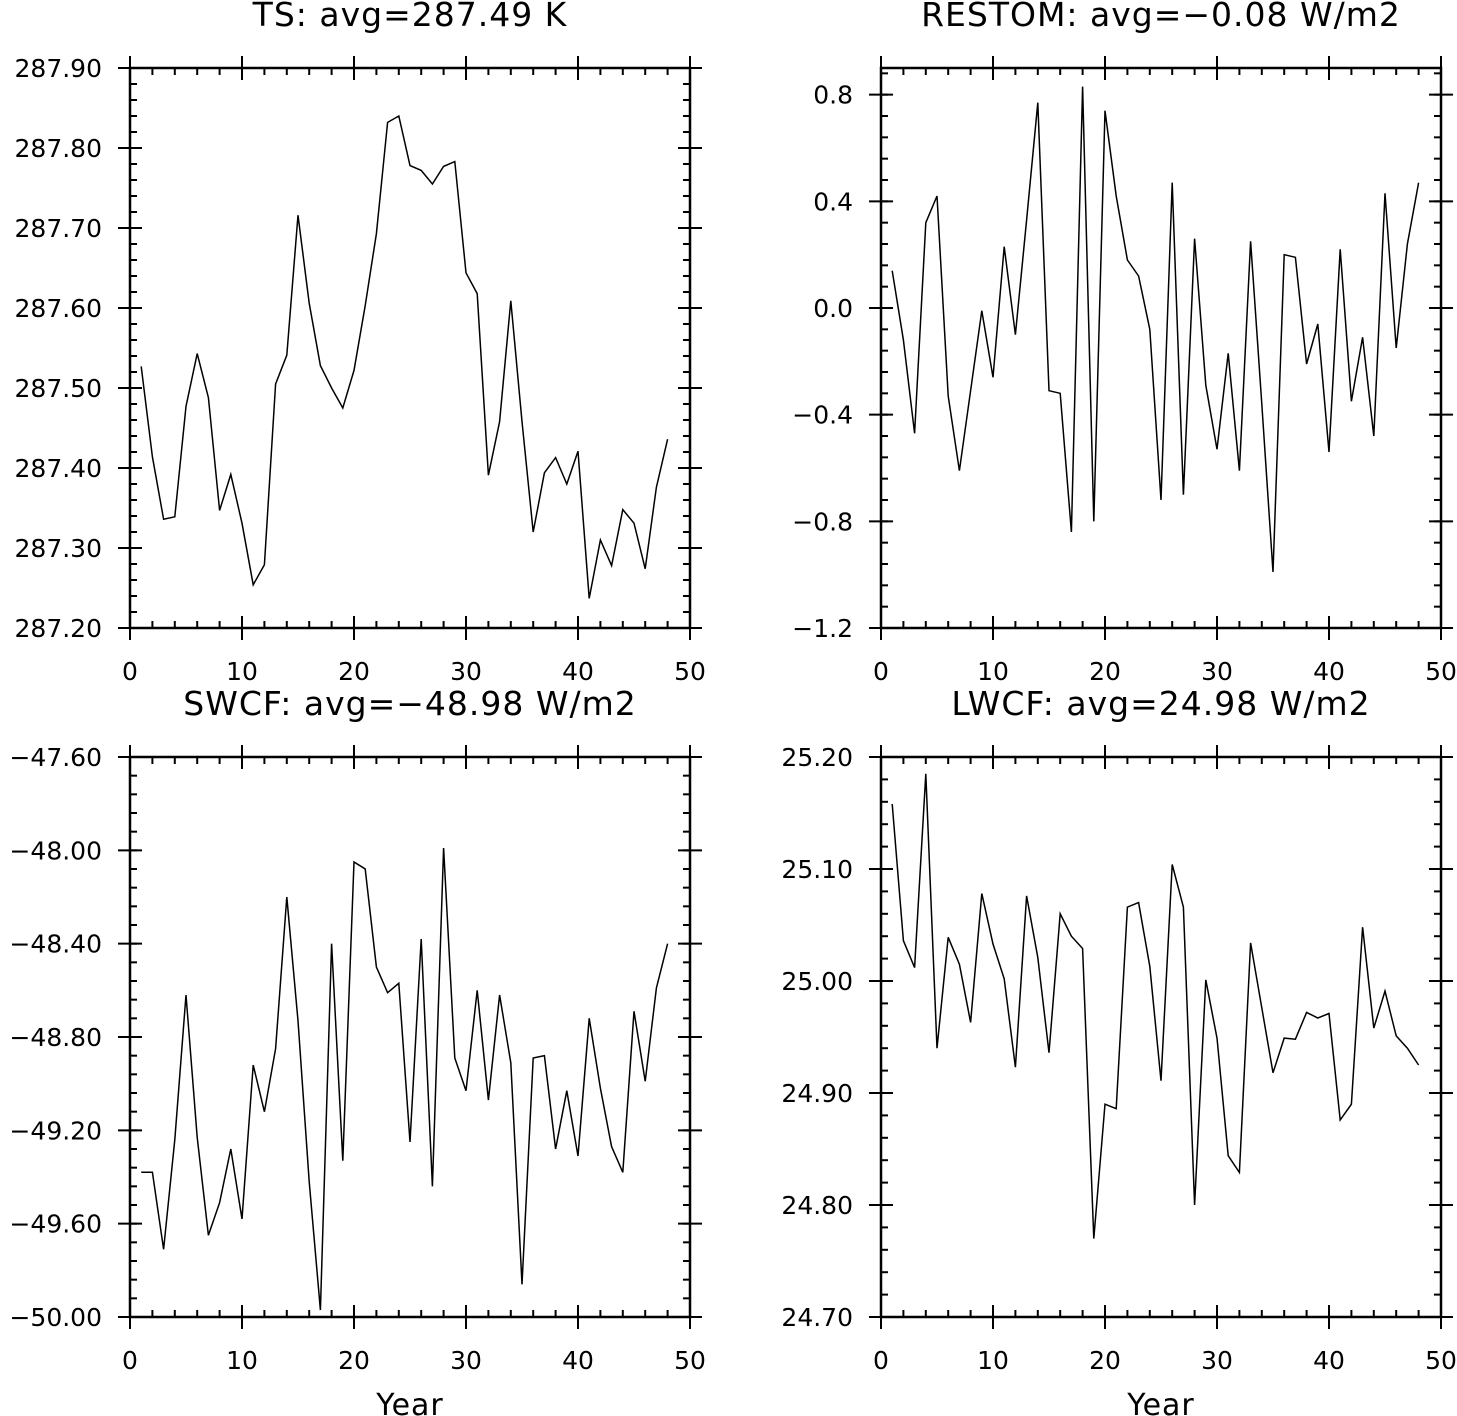  I want to click on y-tick-label: 287.80, so click(58, 148).